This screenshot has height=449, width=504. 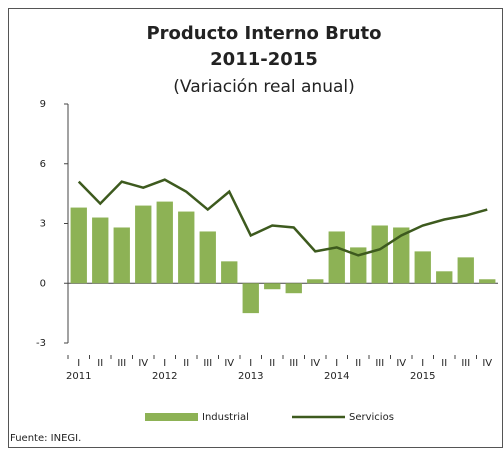 What do you see at coordinates (250, 376) in the screenshot?
I see `x-group-label: 2013` at bounding box center [250, 376].